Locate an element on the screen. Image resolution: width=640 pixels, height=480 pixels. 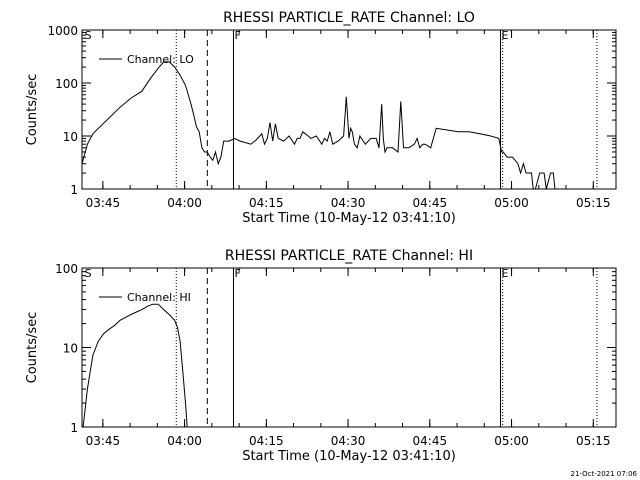
y-tick-label: 1000 is located at coordinates (62, 31).